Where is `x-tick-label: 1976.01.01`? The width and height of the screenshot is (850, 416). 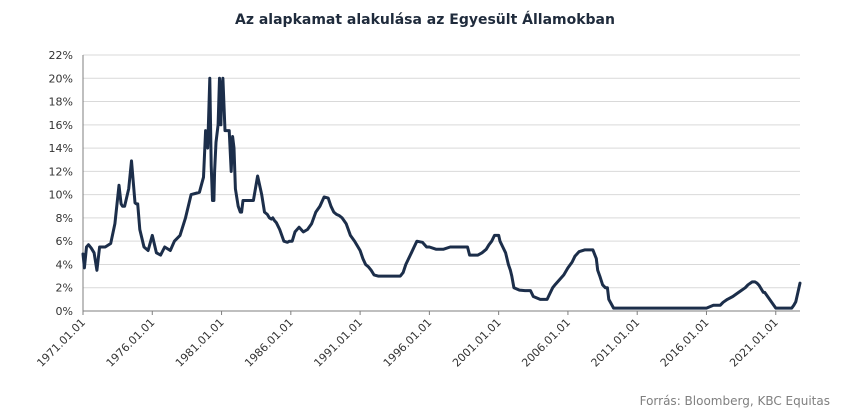 x-tick-label: 1976.01.01 is located at coordinates (131, 343).